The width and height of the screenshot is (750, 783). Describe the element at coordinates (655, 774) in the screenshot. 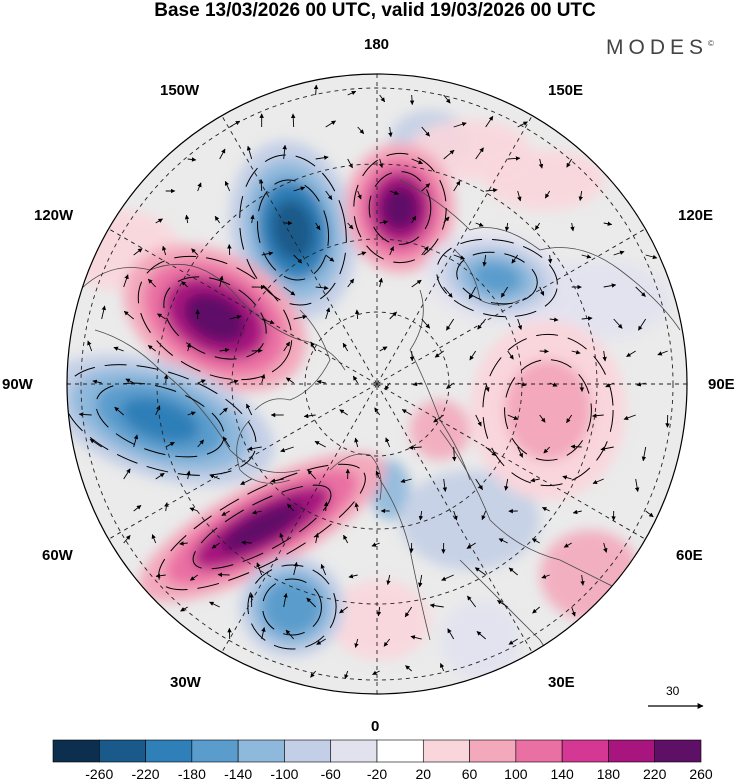

I see `colorbar-label: 220` at that location.